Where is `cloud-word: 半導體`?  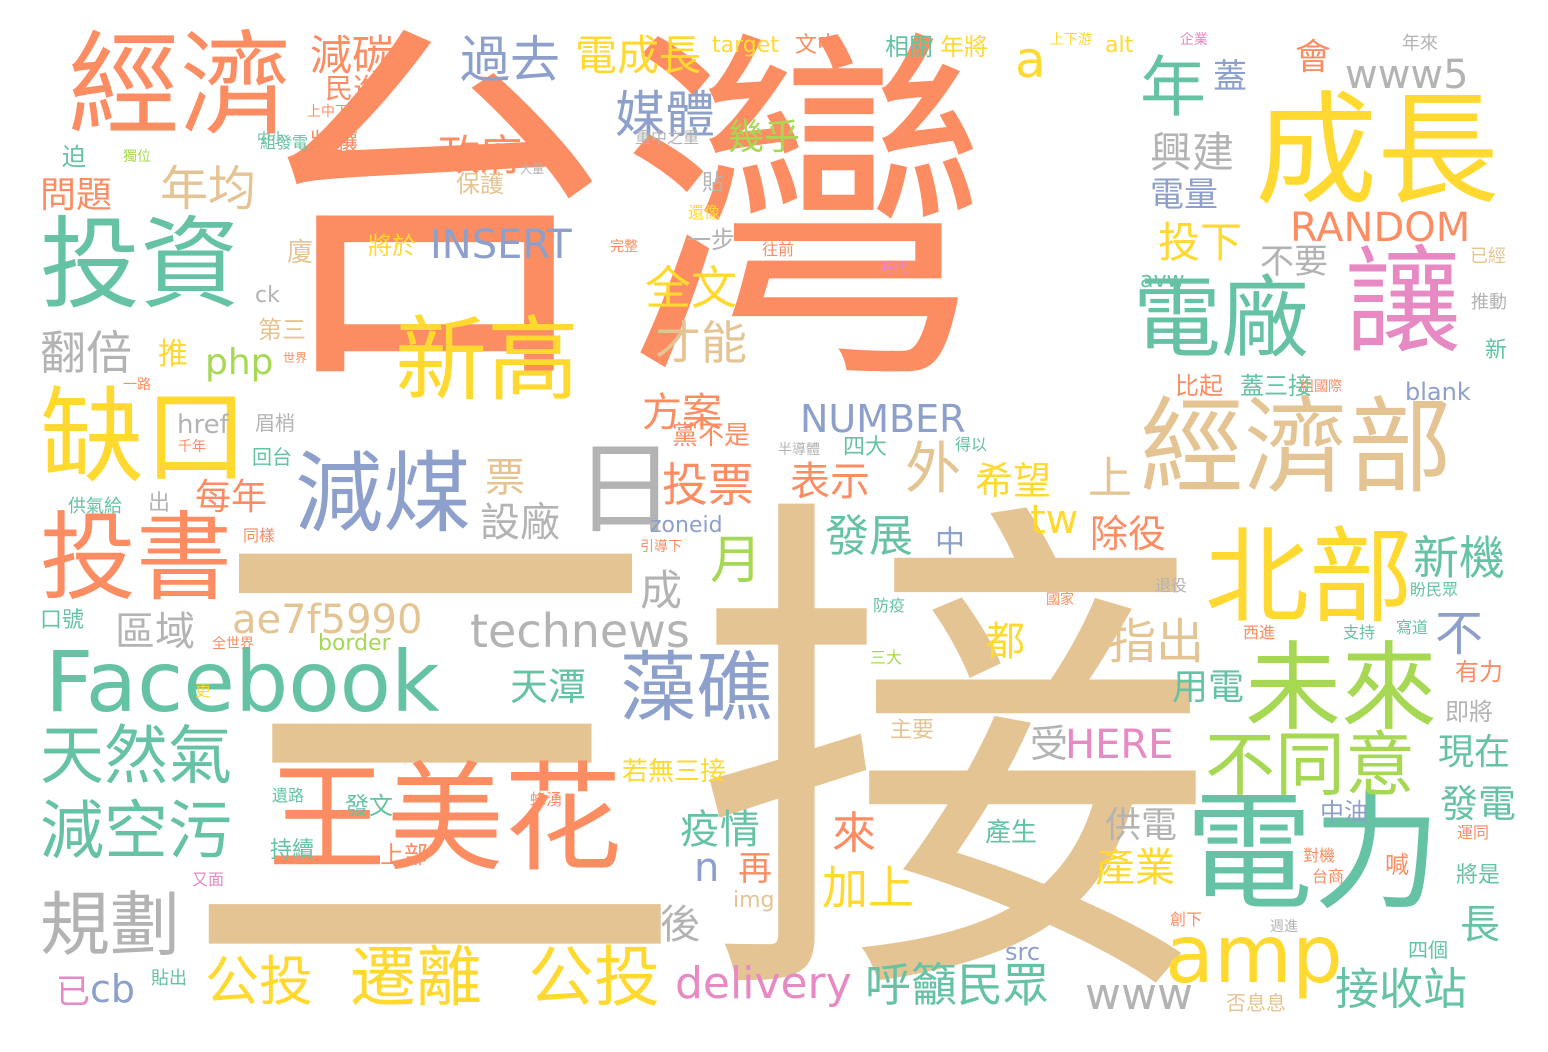
cloud-word: 半導體 is located at coordinates (799, 450).